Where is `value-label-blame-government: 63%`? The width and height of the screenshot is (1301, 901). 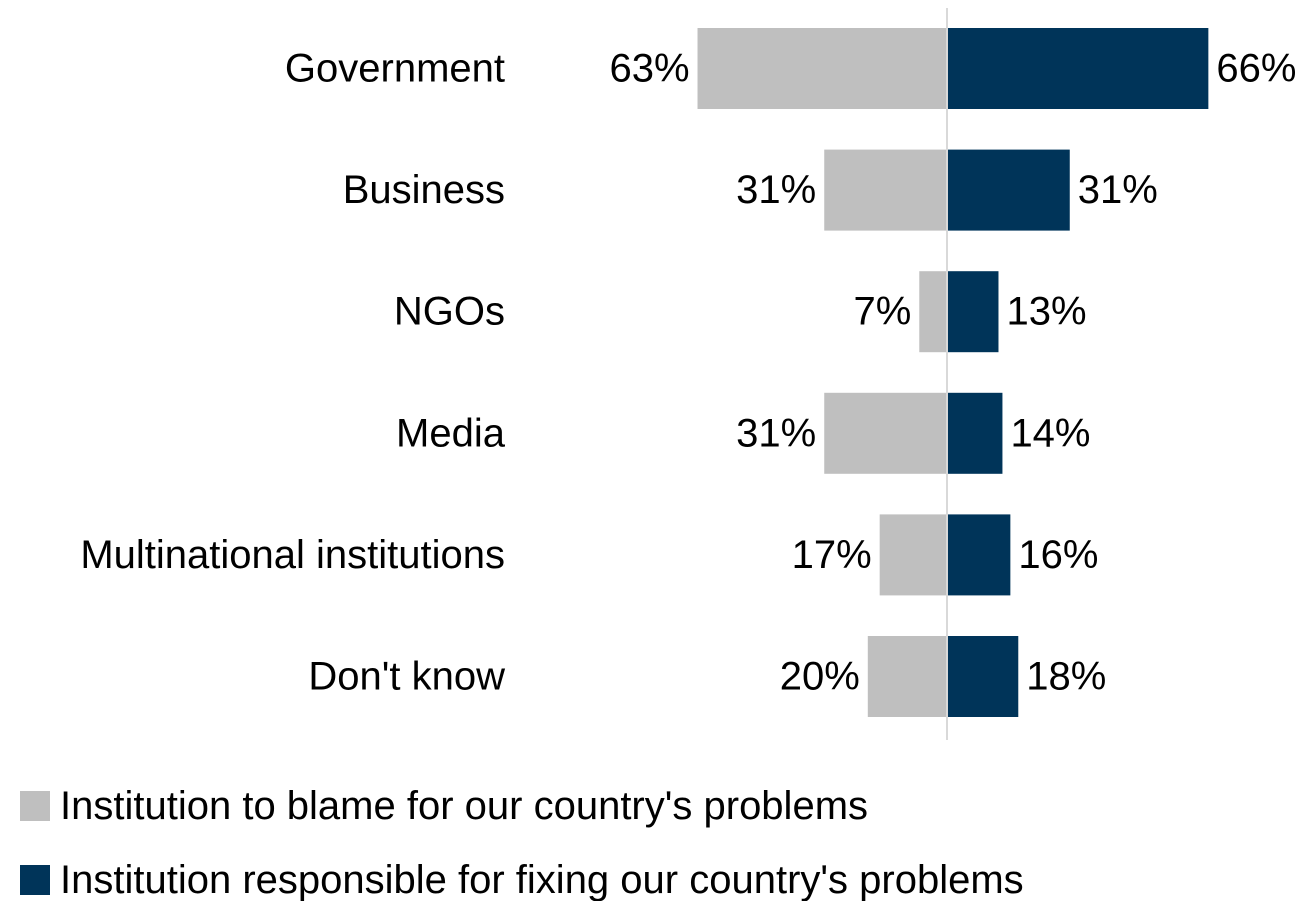 value-label-blame-government: 63% is located at coordinates (649, 69).